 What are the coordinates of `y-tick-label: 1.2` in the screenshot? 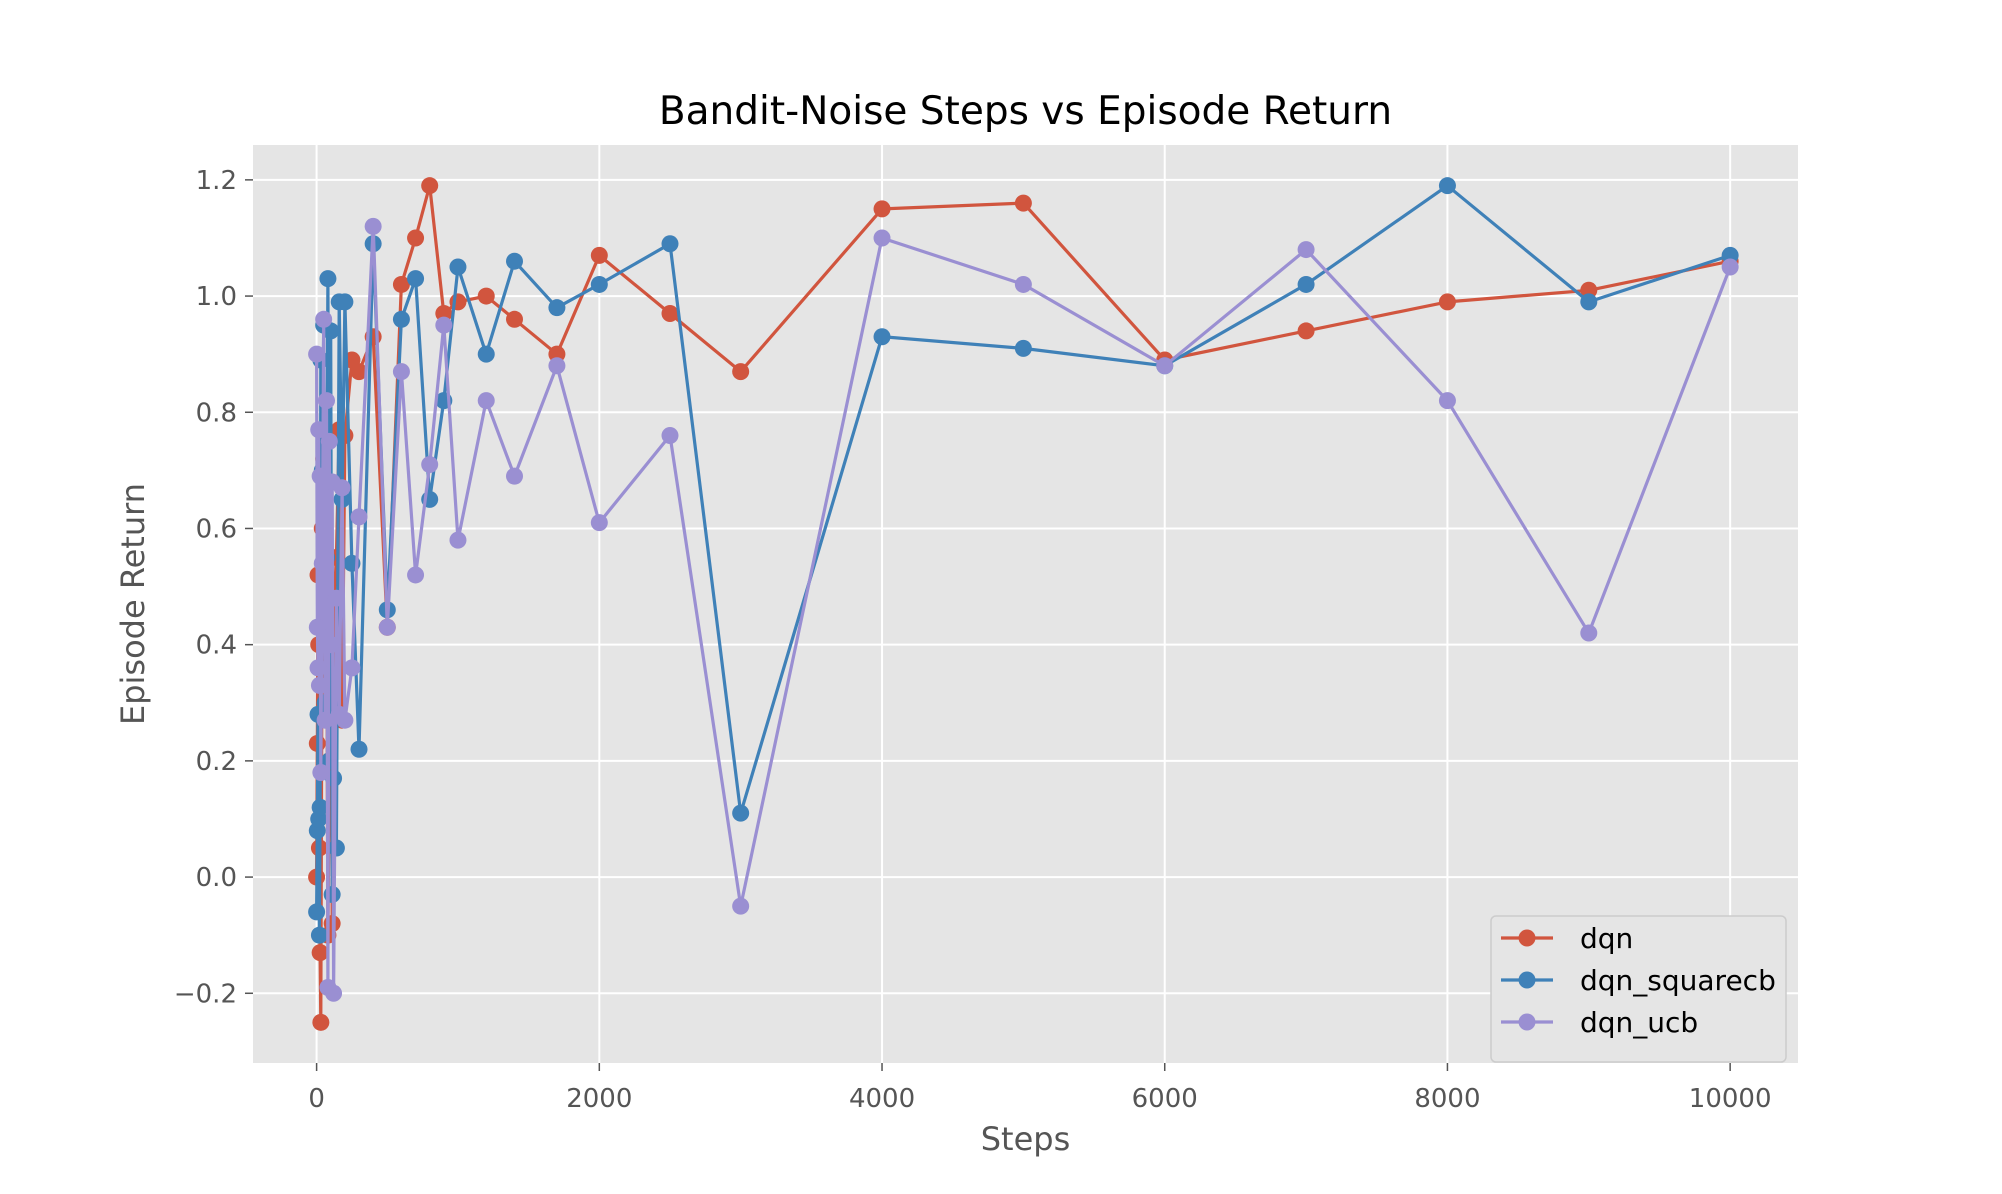 It's located at (216, 181).